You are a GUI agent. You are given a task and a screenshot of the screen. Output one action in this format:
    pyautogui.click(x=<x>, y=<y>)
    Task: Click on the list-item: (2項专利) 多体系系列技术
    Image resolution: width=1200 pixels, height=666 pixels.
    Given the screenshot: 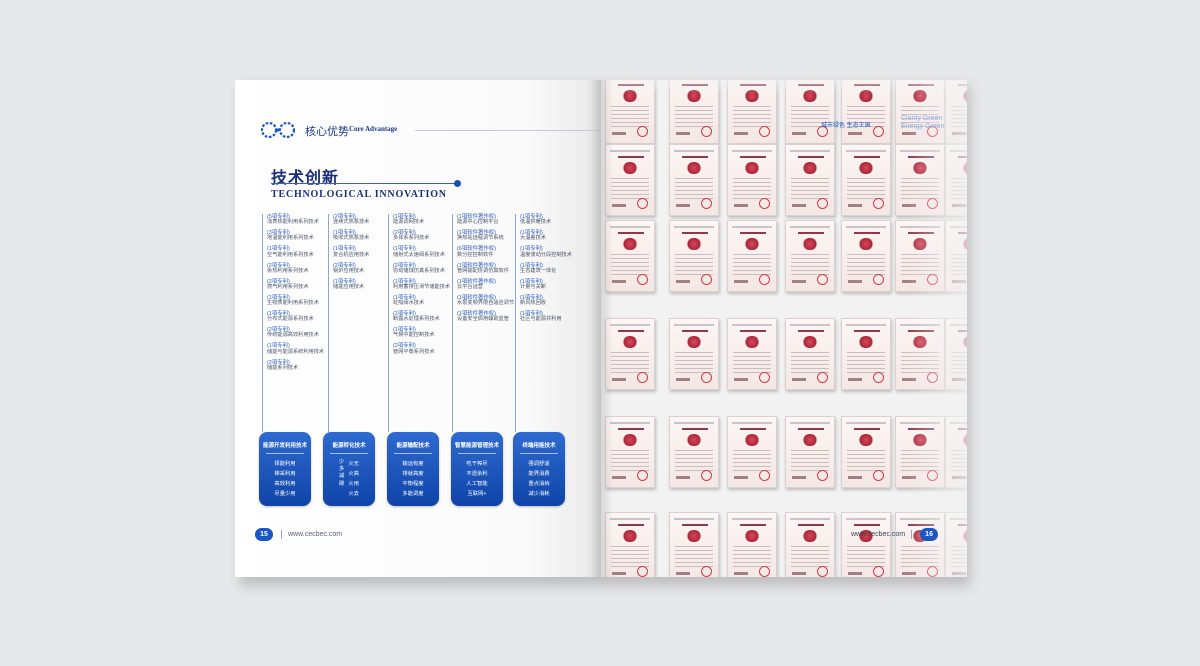 What is the action you would take?
    pyautogui.click(x=411, y=236)
    